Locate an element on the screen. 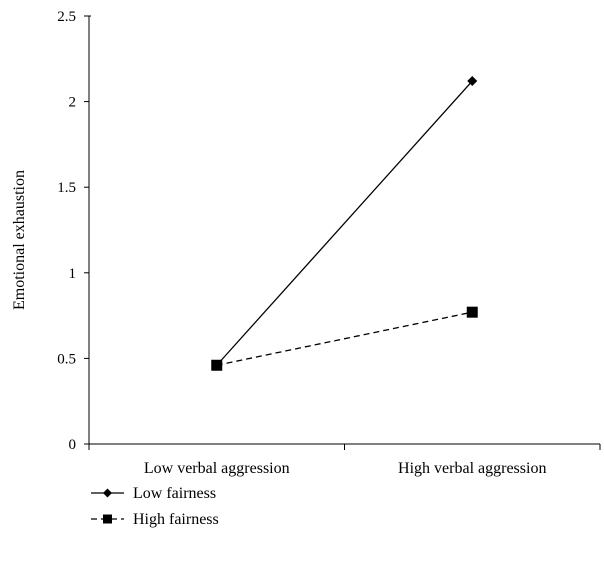 Image resolution: width=604 pixels, height=561 pixels. series-high-fairness is located at coordinates (344, 338).